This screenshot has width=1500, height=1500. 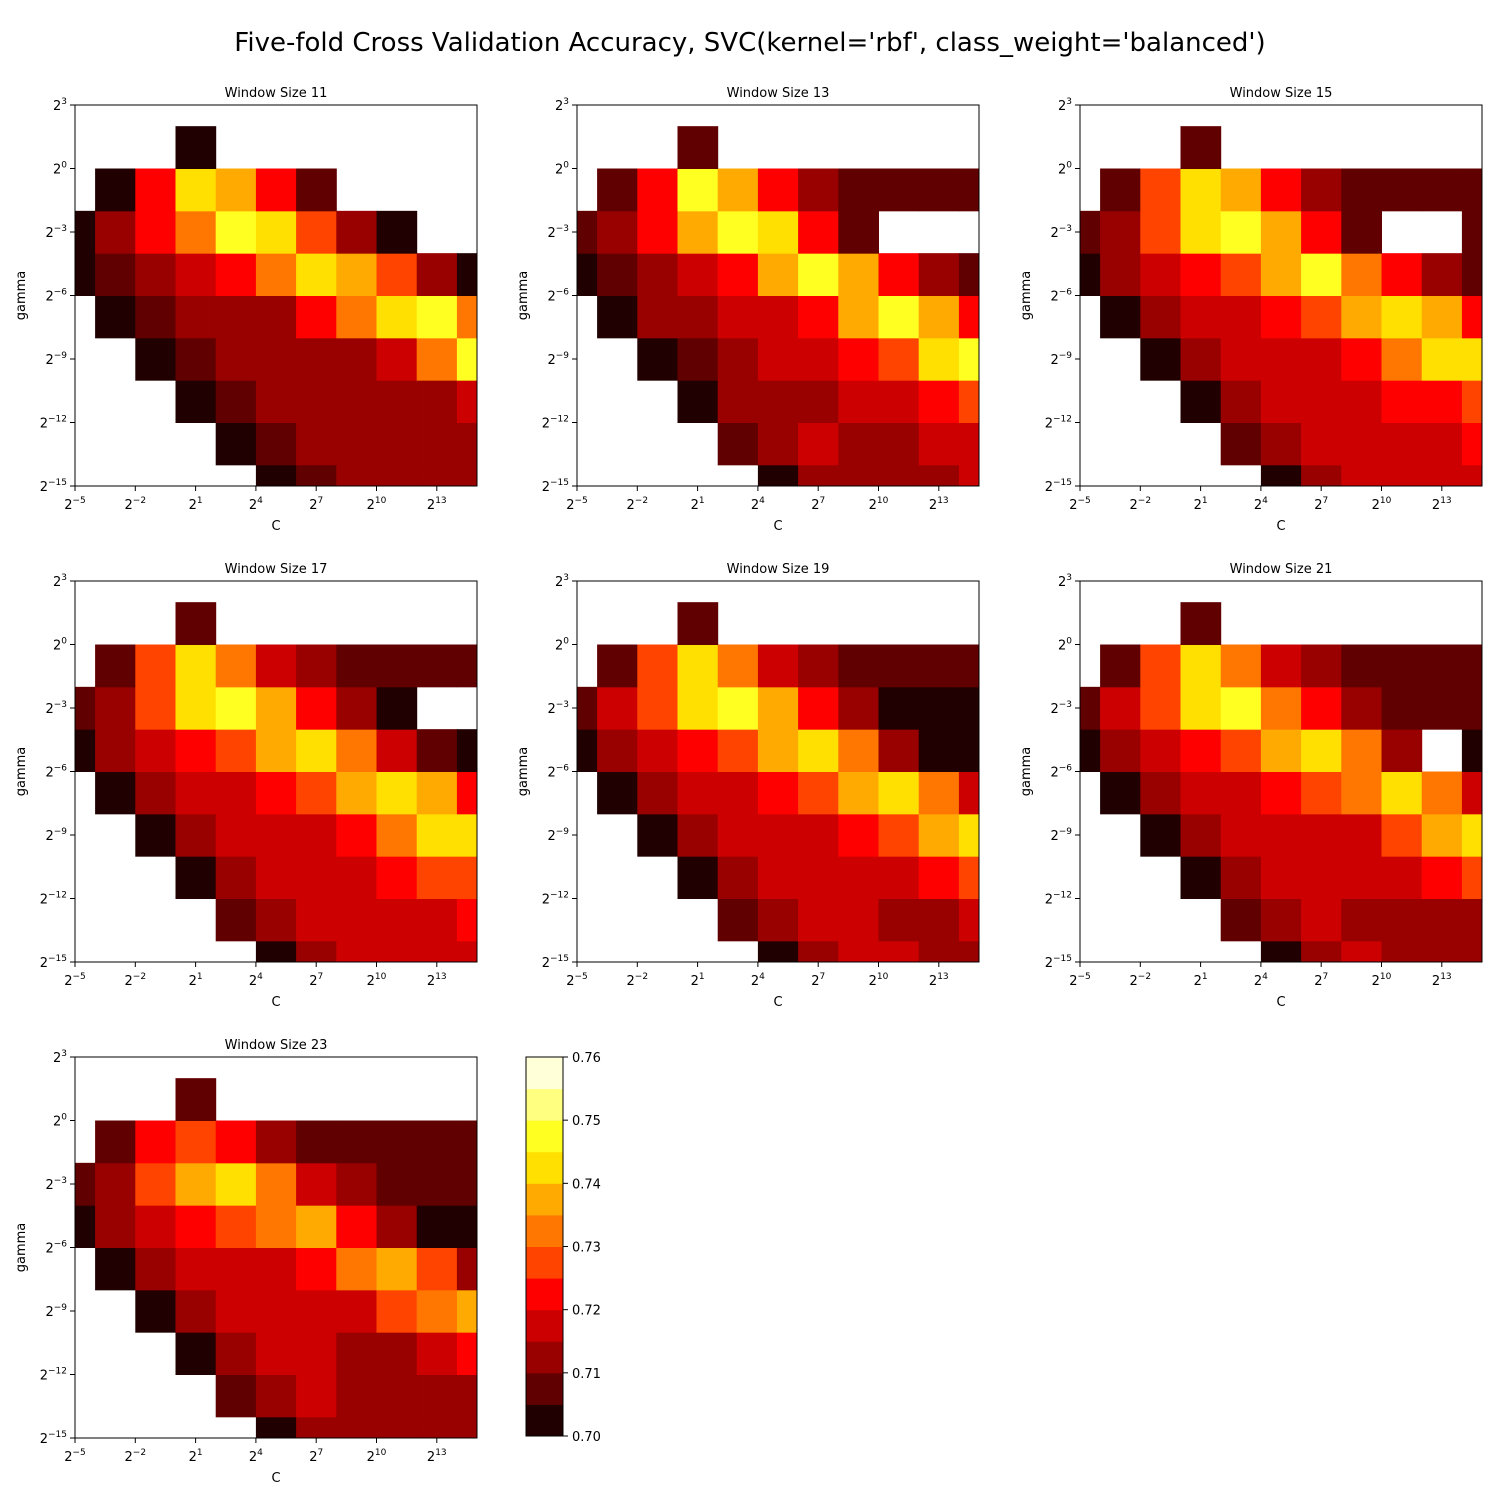 I want to click on x-tick-label: 2−5, so click(x=577, y=504).